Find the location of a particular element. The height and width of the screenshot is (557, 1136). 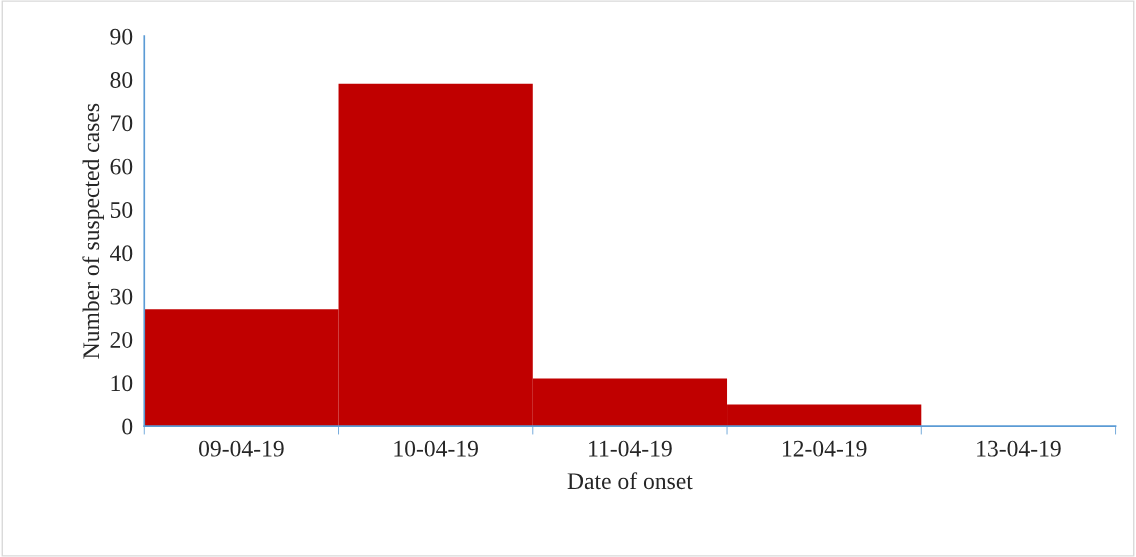

y-axis-title: Number of suspected cases is located at coordinates (93, 231).